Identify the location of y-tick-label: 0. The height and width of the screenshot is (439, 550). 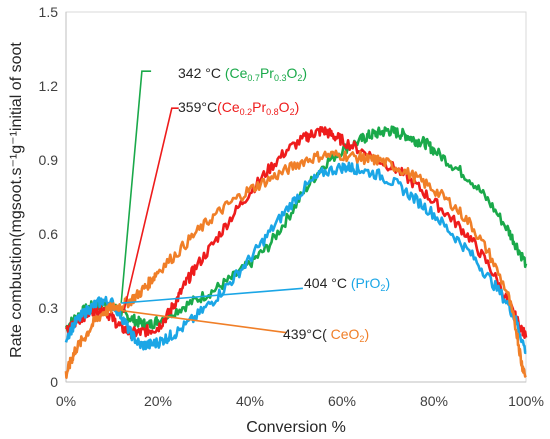
(54, 382).